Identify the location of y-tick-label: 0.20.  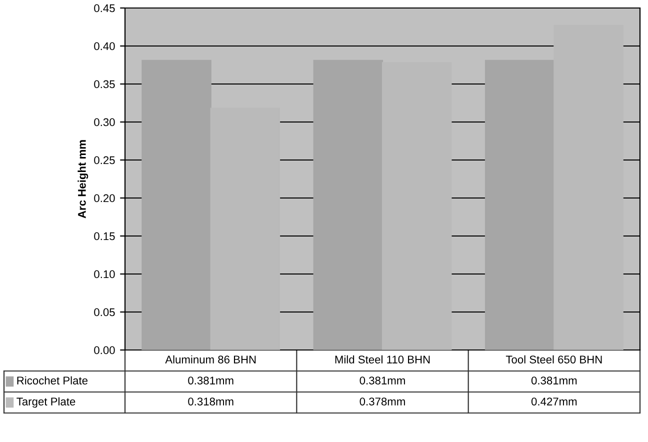
(104, 198).